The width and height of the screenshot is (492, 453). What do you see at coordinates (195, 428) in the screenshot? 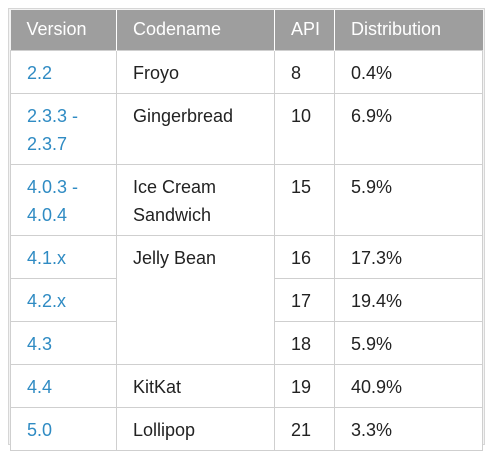
I see `codename-cell: Lollipop` at bounding box center [195, 428].